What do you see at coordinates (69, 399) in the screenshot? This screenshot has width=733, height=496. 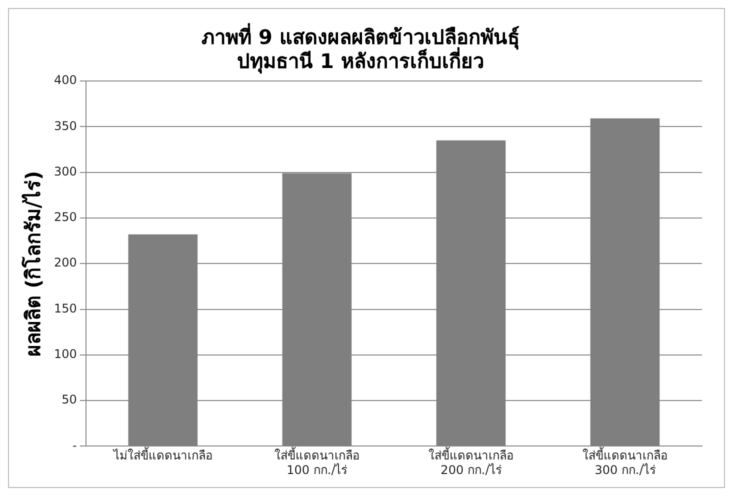 I see `y-tick-label: 50` at bounding box center [69, 399].